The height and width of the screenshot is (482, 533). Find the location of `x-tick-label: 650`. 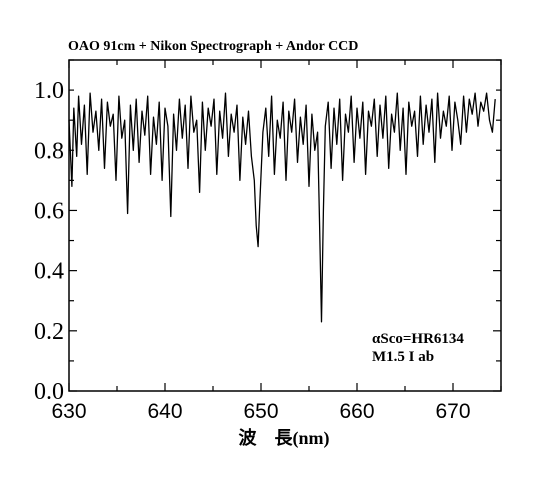

x-tick-label: 650 is located at coordinates (260, 411).